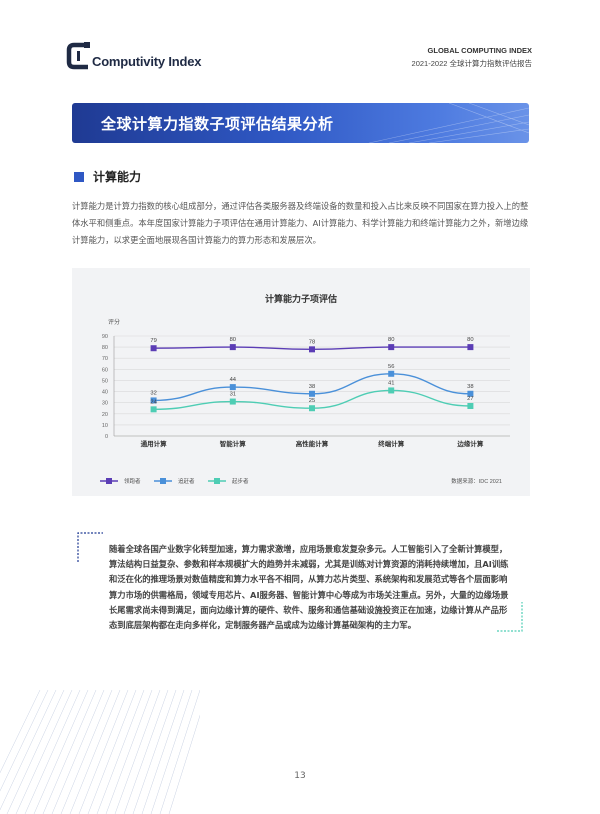  Describe the element at coordinates (105, 393) in the screenshot. I see `y-tick-label: 40` at that location.